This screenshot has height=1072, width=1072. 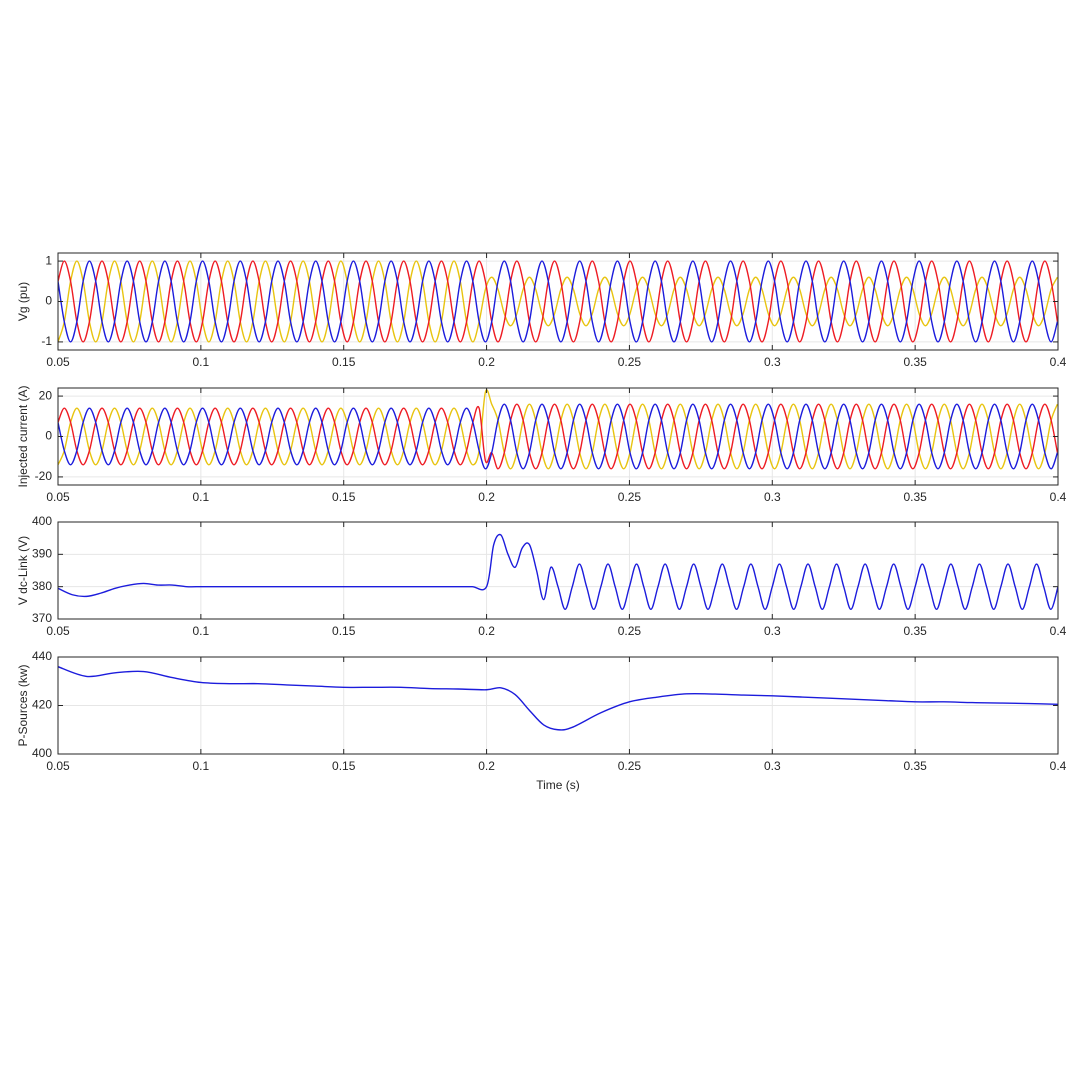 What do you see at coordinates (23, 705) in the screenshot?
I see `y-axis-label: P-Sources (kw)` at bounding box center [23, 705].